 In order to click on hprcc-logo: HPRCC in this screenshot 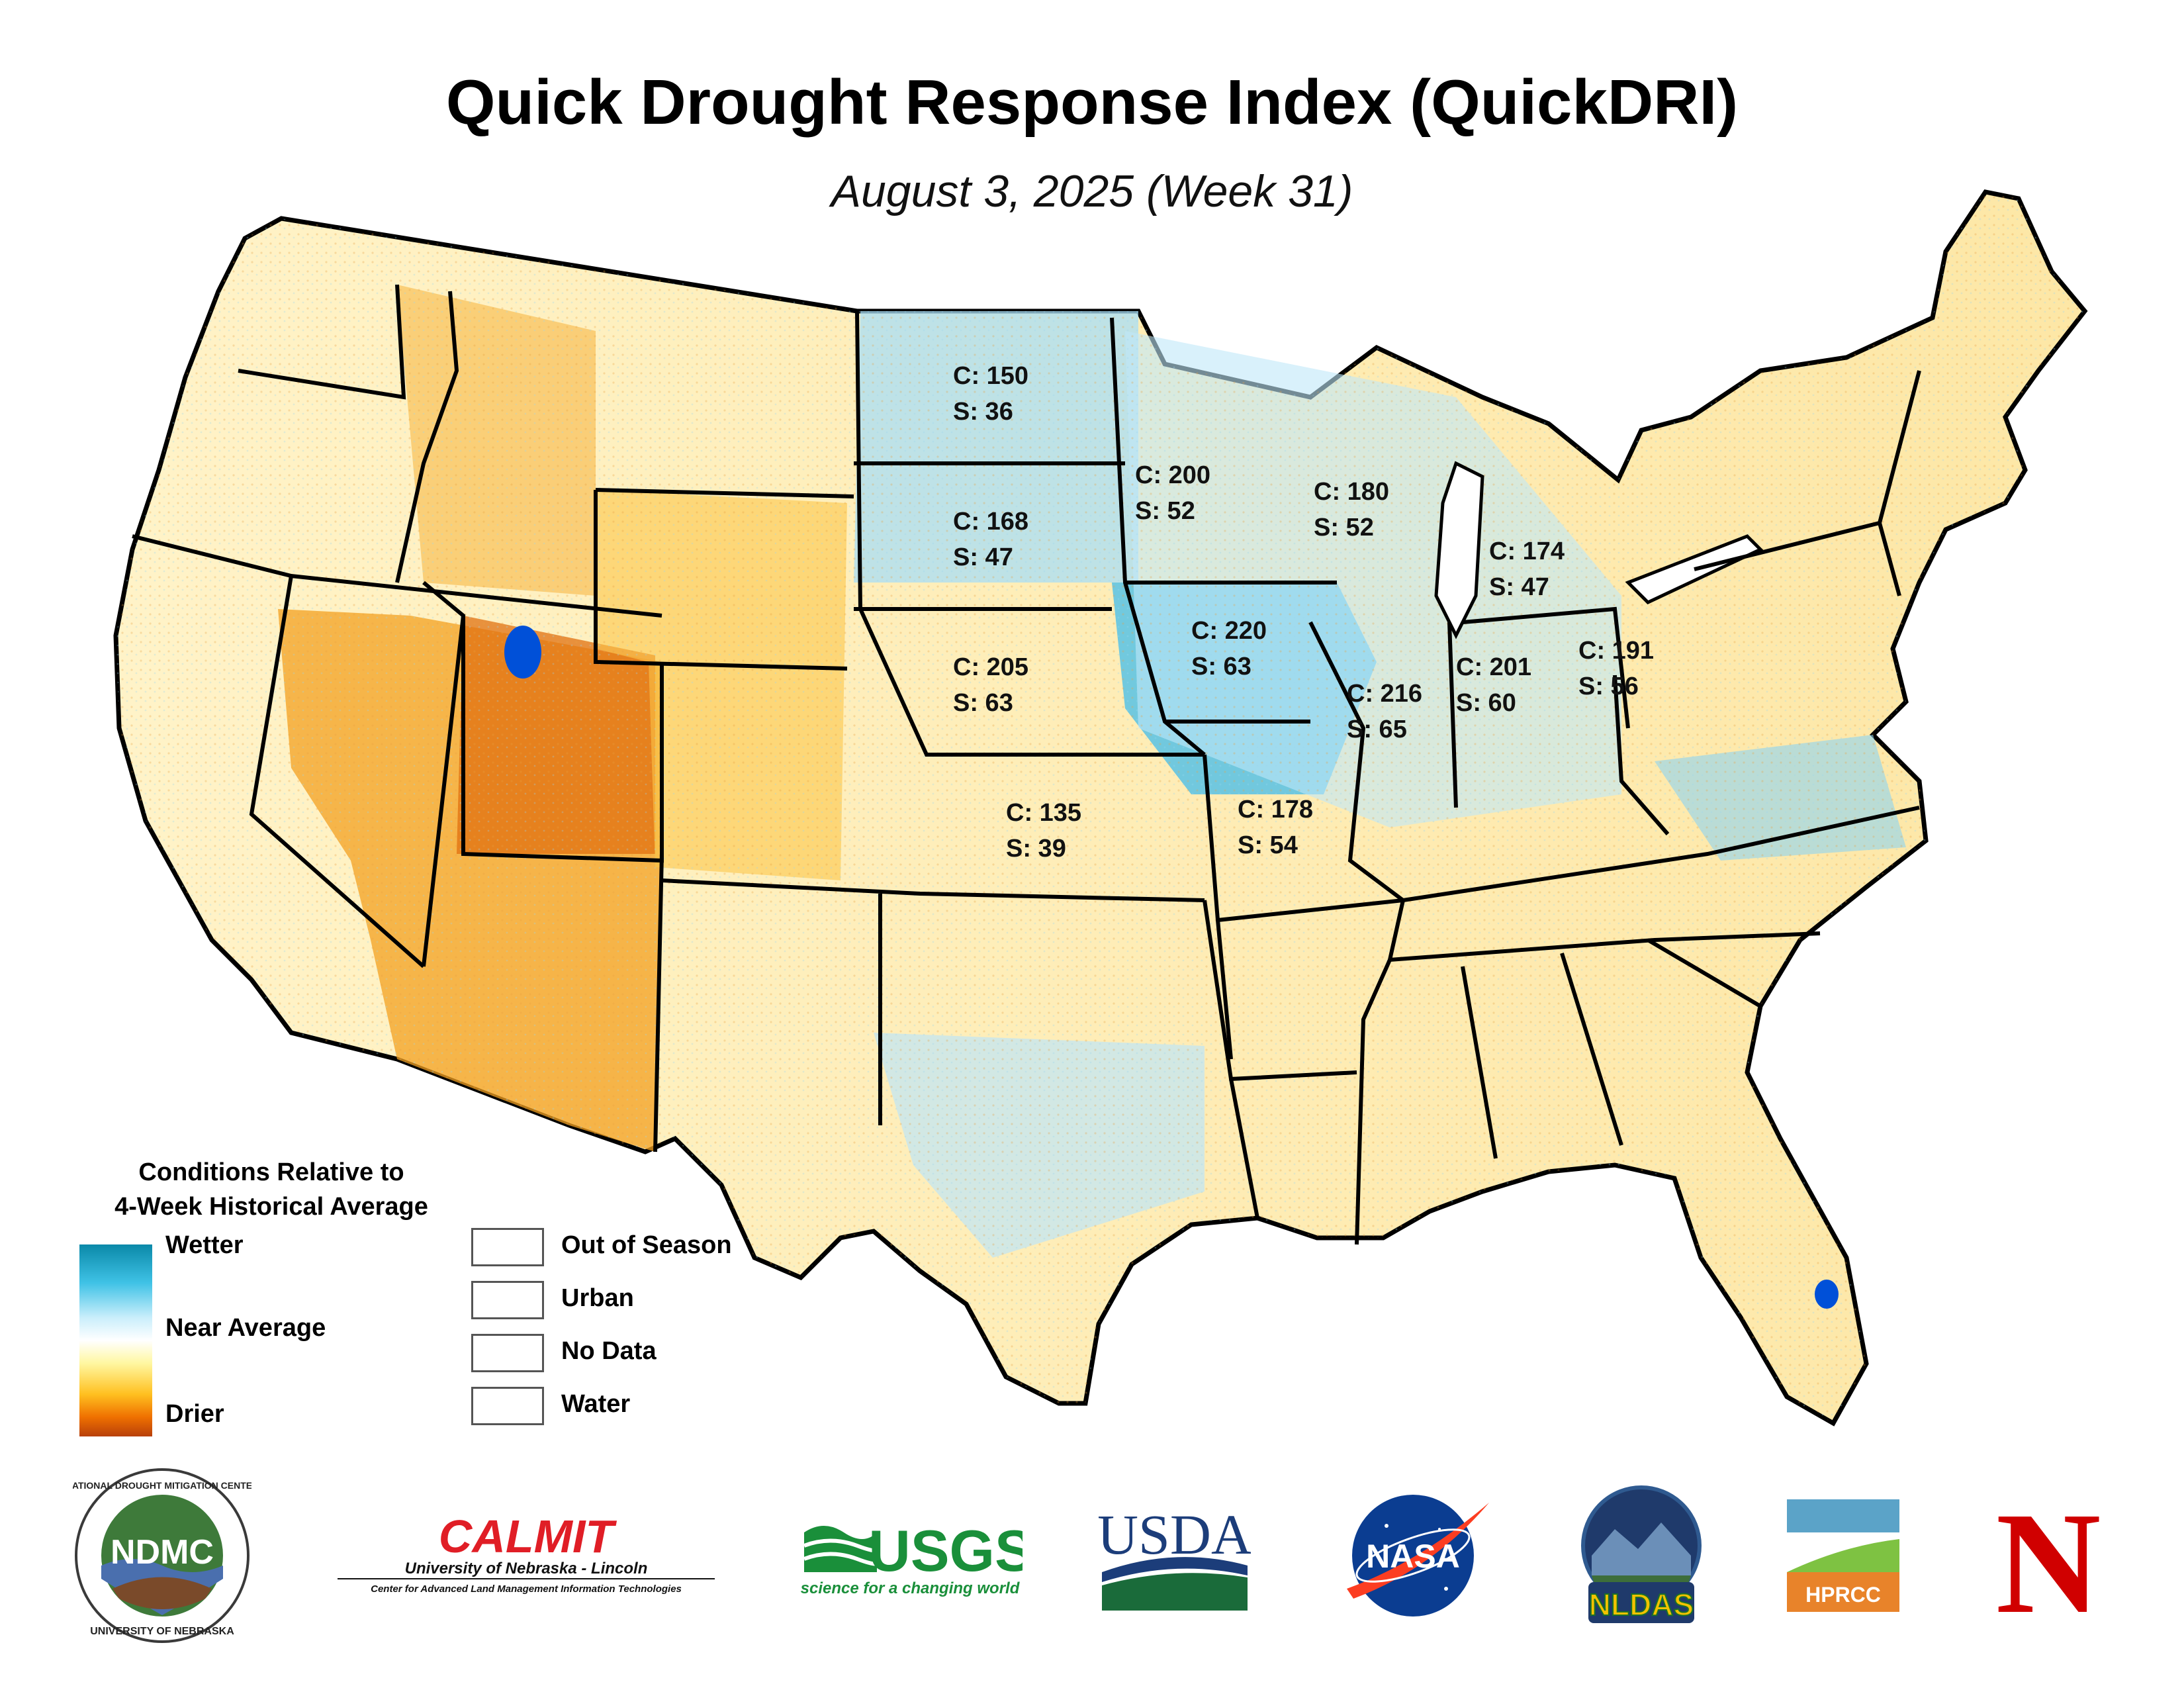, I will do `click(1843, 1555)`.